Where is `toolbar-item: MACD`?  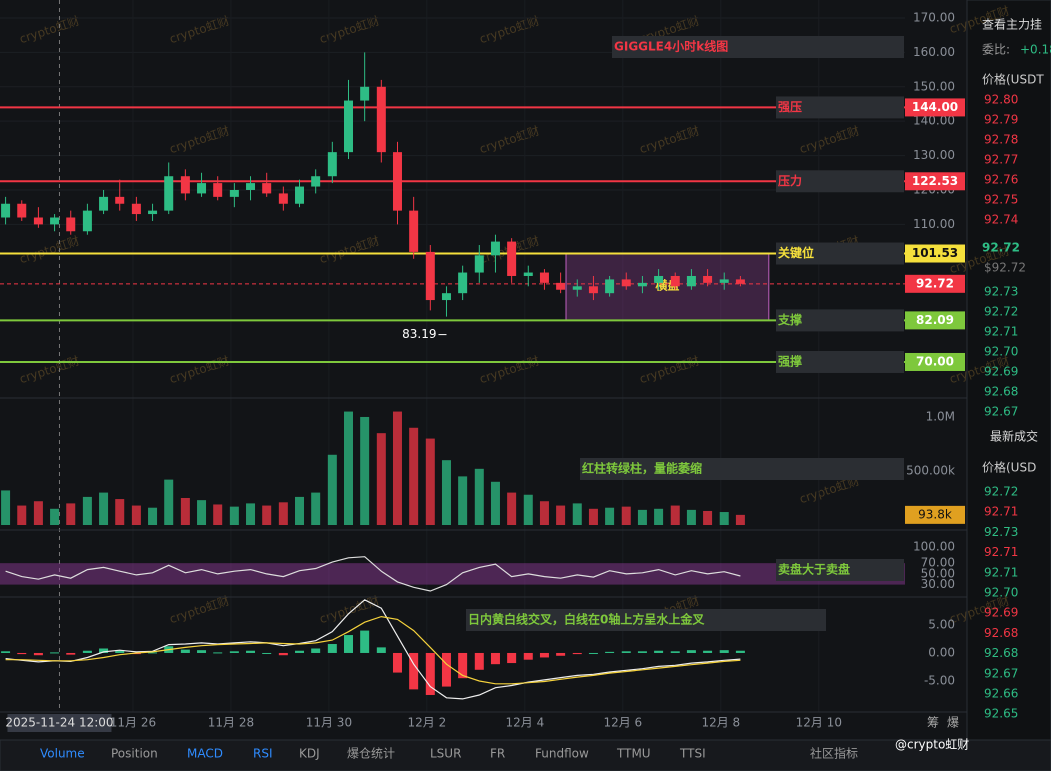
toolbar-item: MACD is located at coordinates (205, 754).